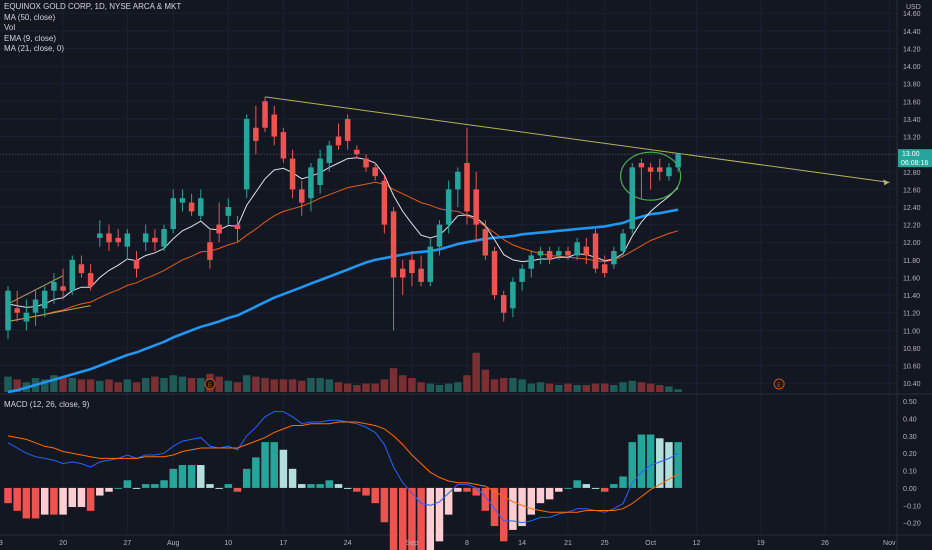 This screenshot has width=932, height=550. Describe the element at coordinates (912, 208) in the screenshot. I see `price-tick-label: 12.40` at that location.